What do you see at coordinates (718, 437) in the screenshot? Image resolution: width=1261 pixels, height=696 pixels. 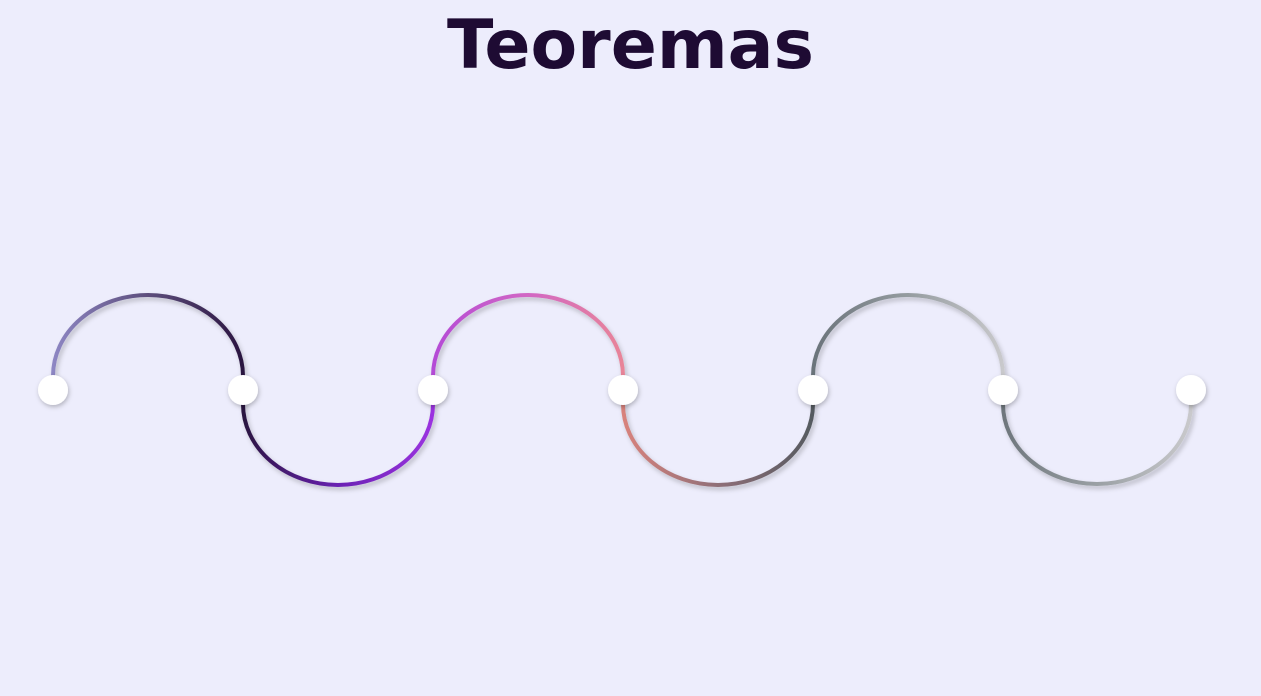 I see `wave-segment-4-lower-arc` at bounding box center [718, 437].